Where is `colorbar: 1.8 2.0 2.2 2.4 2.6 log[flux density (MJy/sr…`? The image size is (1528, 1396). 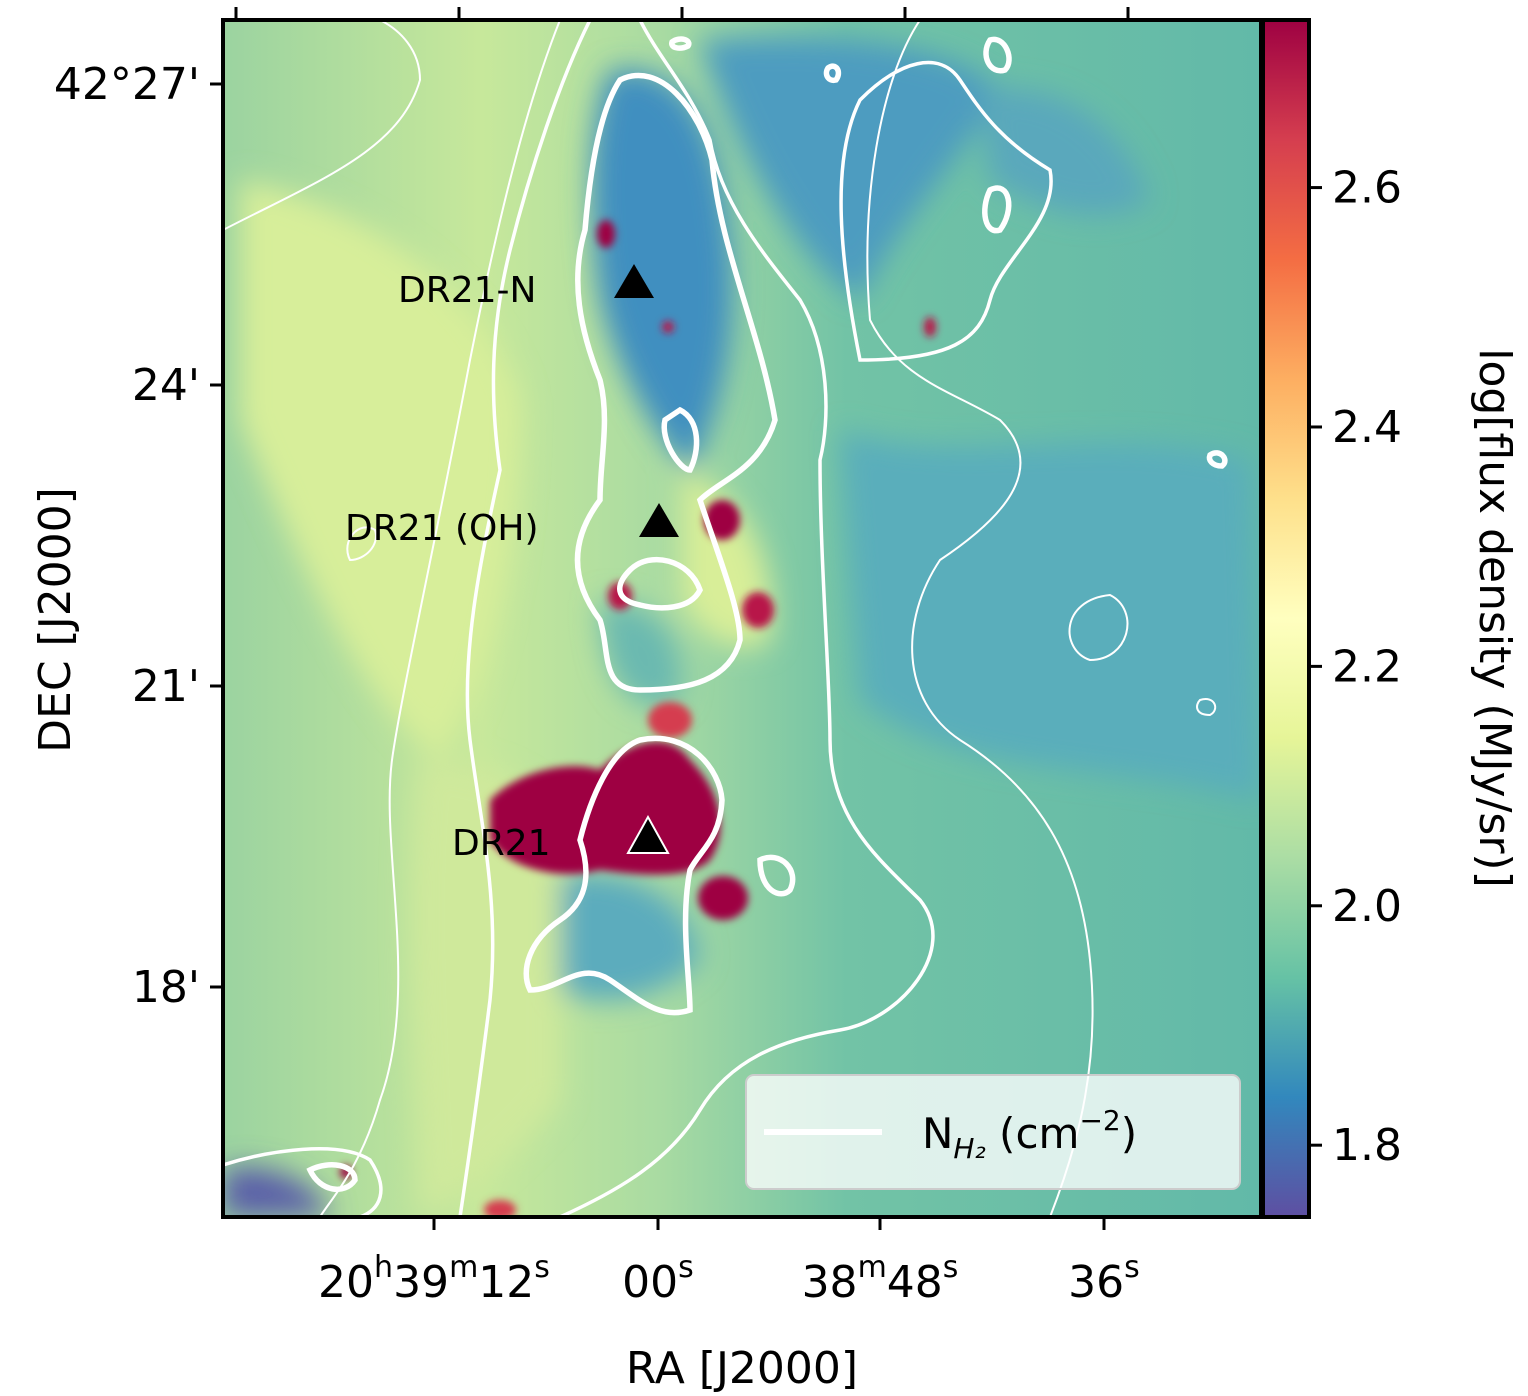
colorbar: 1.8 2.0 2.2 2.4 2.6 log[flux density (MJy/sr… is located at coordinates (1390, 618).